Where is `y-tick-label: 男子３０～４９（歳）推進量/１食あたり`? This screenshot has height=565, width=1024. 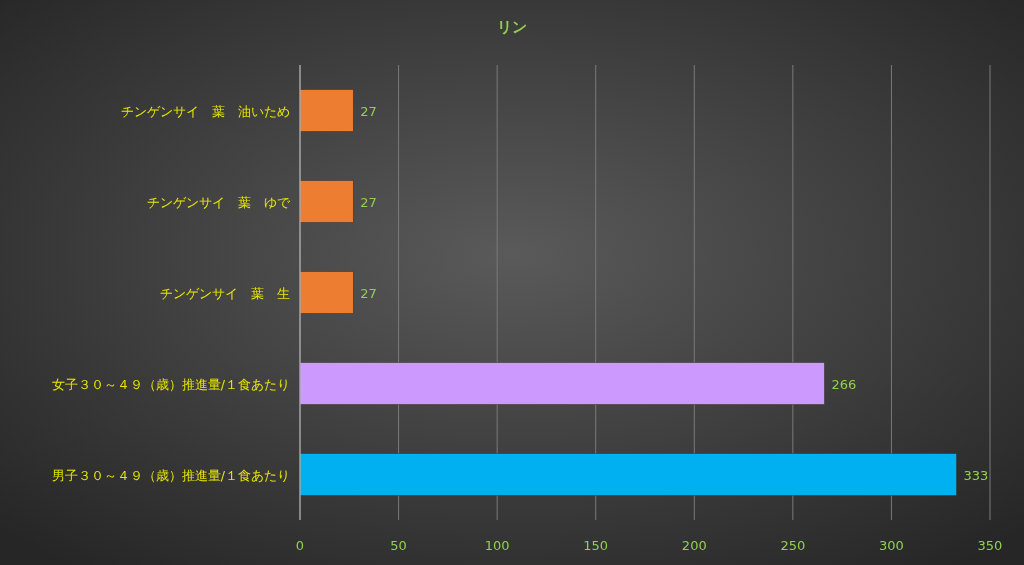 y-tick-label: 男子３０～４９（歳）推進量/１食あたり is located at coordinates (170, 475).